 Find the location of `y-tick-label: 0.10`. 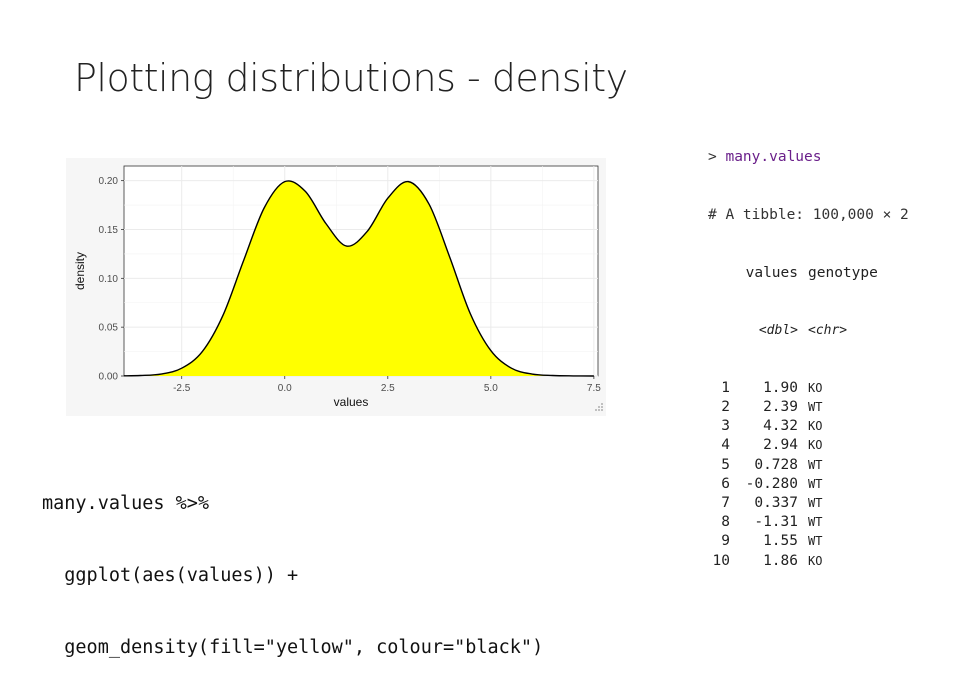

y-tick-label: 0.10 is located at coordinates (109, 279).